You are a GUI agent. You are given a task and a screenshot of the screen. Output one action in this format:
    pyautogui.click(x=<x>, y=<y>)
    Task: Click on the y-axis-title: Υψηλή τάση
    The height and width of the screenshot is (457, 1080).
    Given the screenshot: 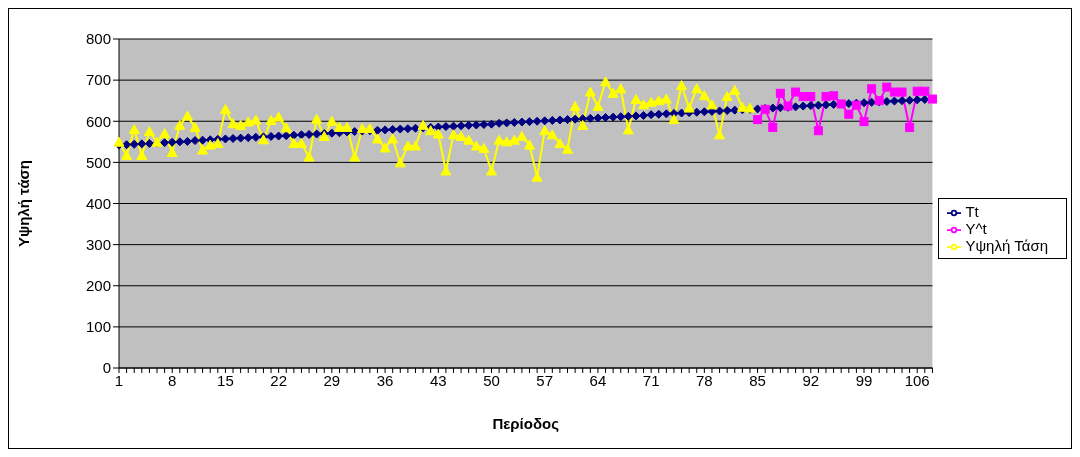 What is the action you would take?
    pyautogui.click(x=24, y=203)
    